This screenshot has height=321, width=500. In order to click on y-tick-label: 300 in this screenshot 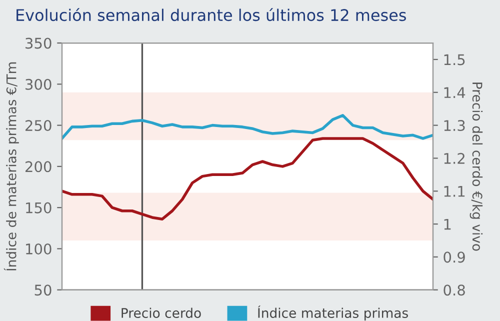, I will do `click(39, 84)`.